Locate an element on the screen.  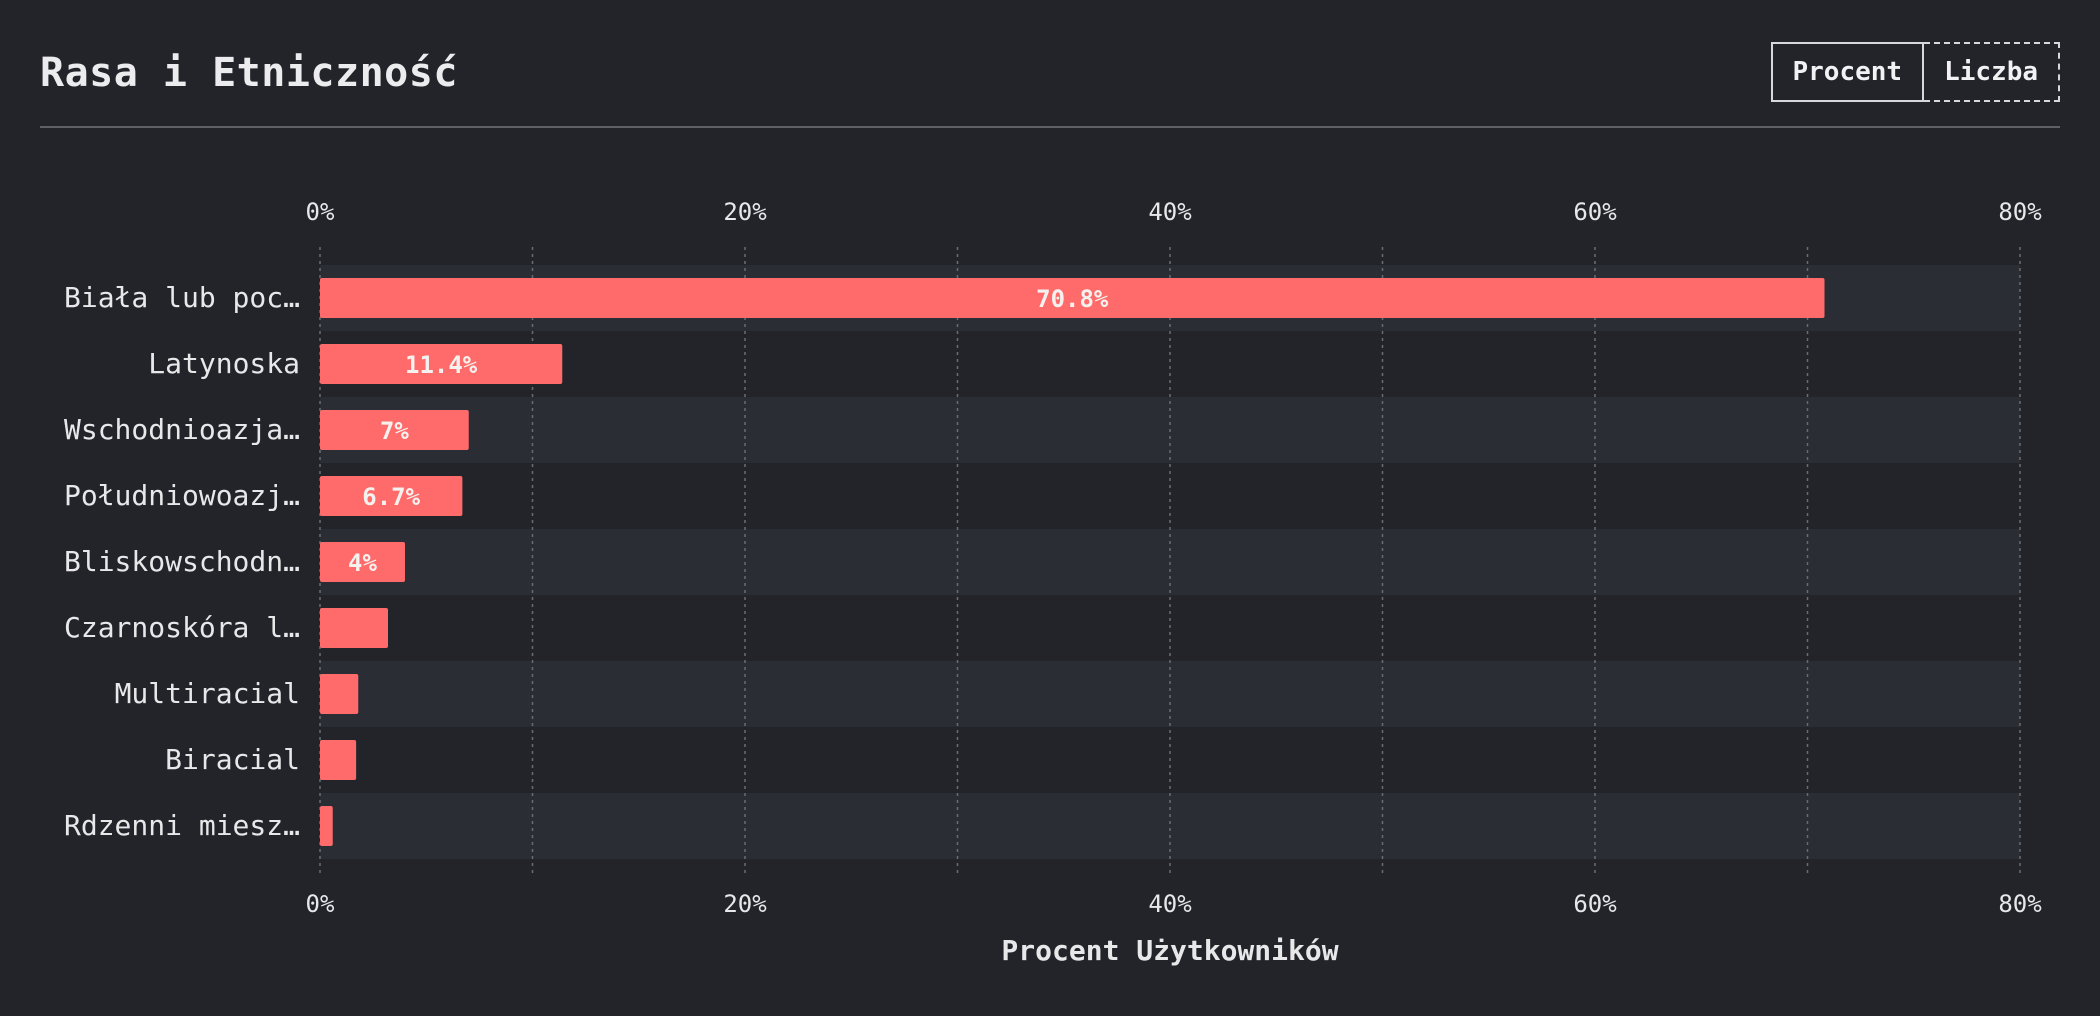
bar-value-label: 4% is located at coordinates (362, 563).